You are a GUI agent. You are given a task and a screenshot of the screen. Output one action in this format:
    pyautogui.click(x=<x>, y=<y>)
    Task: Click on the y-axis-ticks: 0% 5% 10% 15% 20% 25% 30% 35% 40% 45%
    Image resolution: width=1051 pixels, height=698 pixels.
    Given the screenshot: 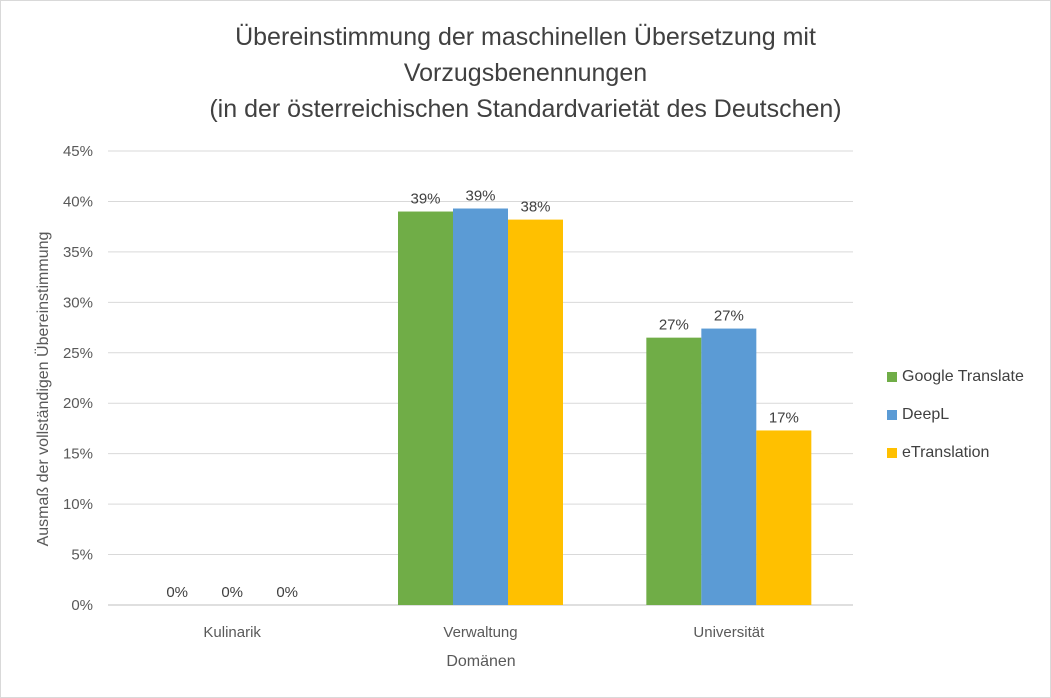 What is the action you would take?
    pyautogui.click(x=78, y=378)
    